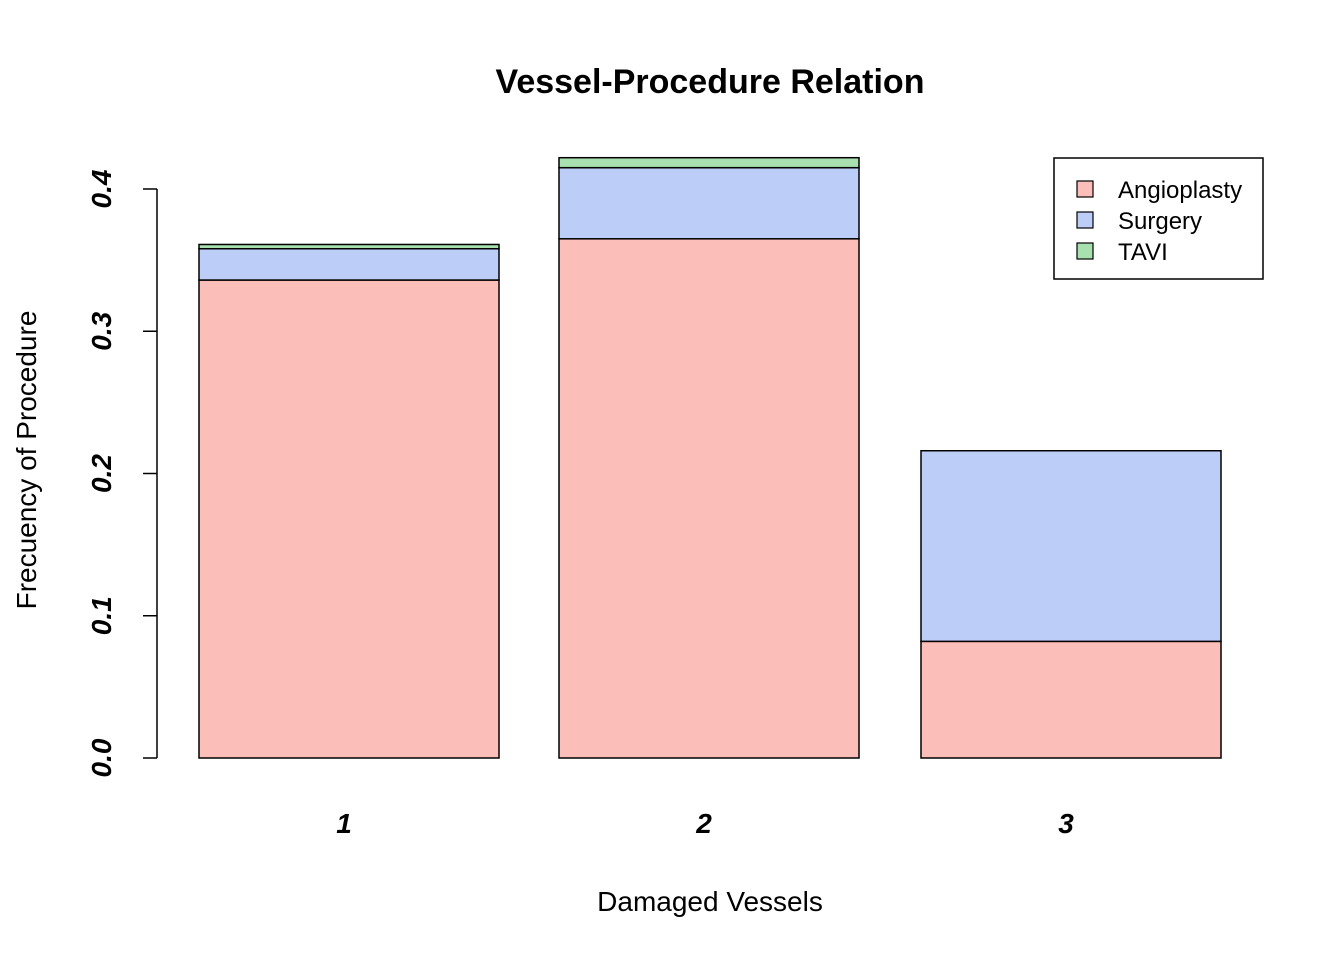 The image size is (1344, 960). What do you see at coordinates (344, 823) in the screenshot?
I see `x-tick-label: 1` at bounding box center [344, 823].